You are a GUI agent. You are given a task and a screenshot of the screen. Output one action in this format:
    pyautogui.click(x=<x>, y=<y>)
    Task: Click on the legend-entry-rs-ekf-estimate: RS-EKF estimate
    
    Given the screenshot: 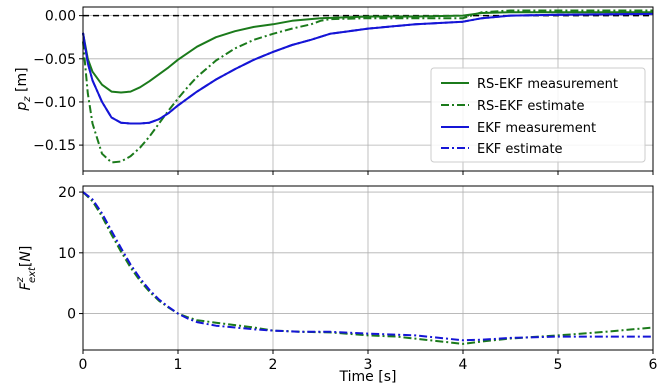 What is the action you would take?
    pyautogui.click(x=513, y=106)
    